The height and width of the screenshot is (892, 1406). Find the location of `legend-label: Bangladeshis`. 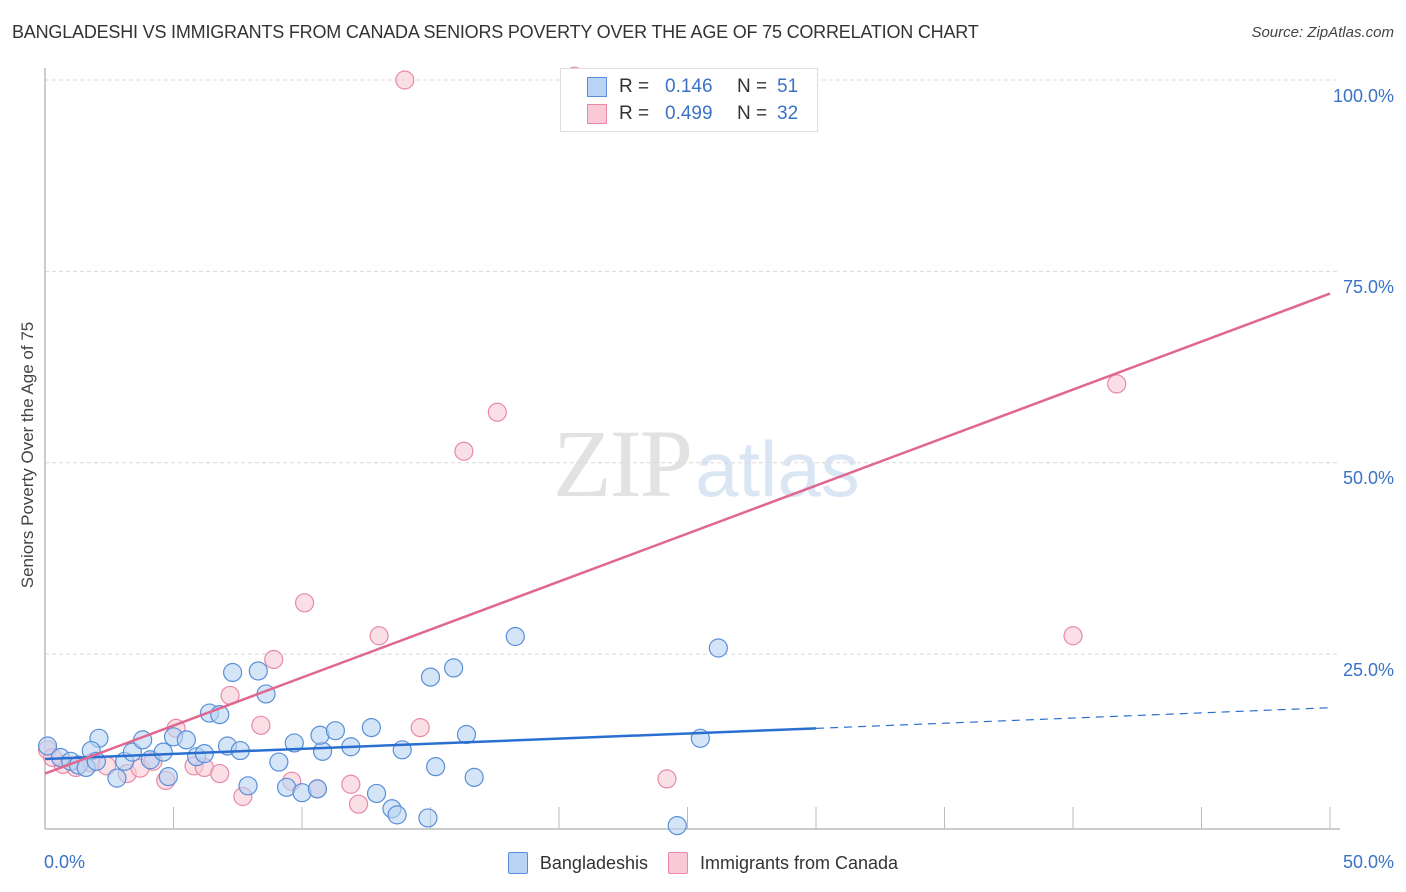

legend-label: Bangladeshis is located at coordinates (593, 862).